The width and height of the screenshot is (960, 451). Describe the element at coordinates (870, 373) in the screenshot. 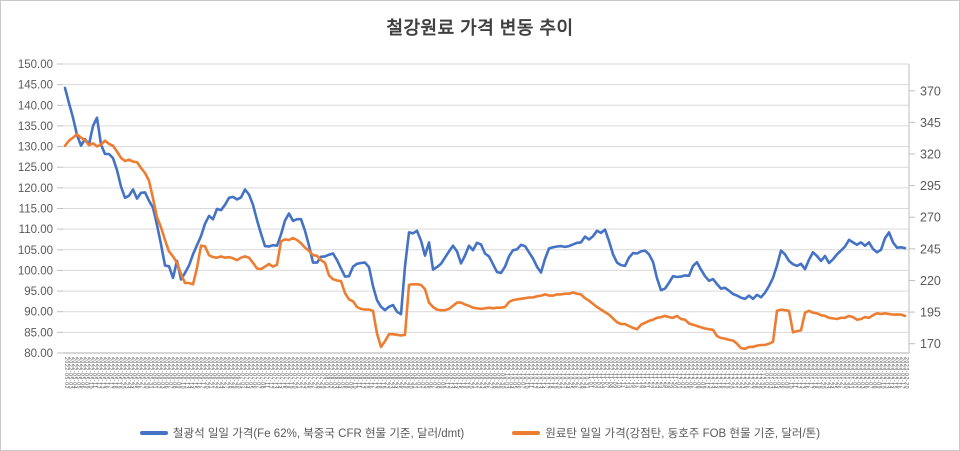

I see `x-axis-label: 2023-02-07` at that location.